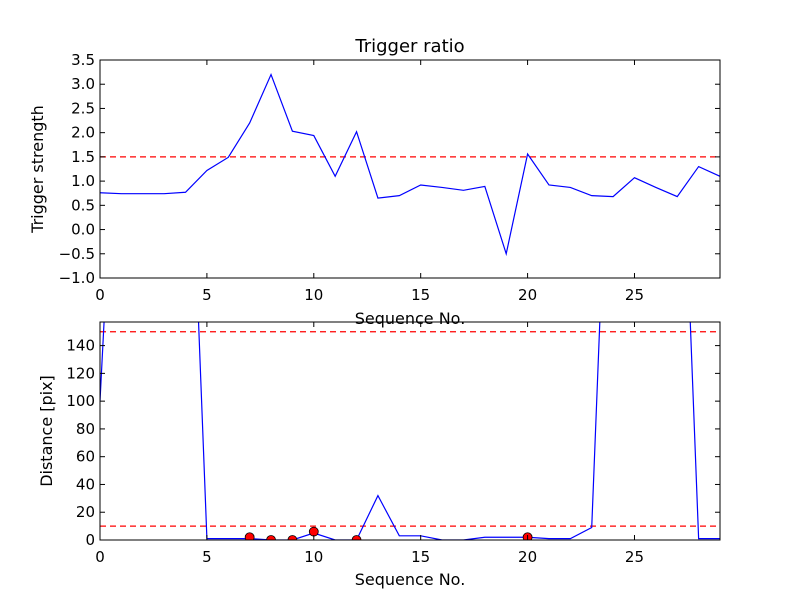 Image resolution: width=800 pixels, height=604 pixels. What do you see at coordinates (83, 60) in the screenshot?
I see `y-tick-label: 3.5` at bounding box center [83, 60].